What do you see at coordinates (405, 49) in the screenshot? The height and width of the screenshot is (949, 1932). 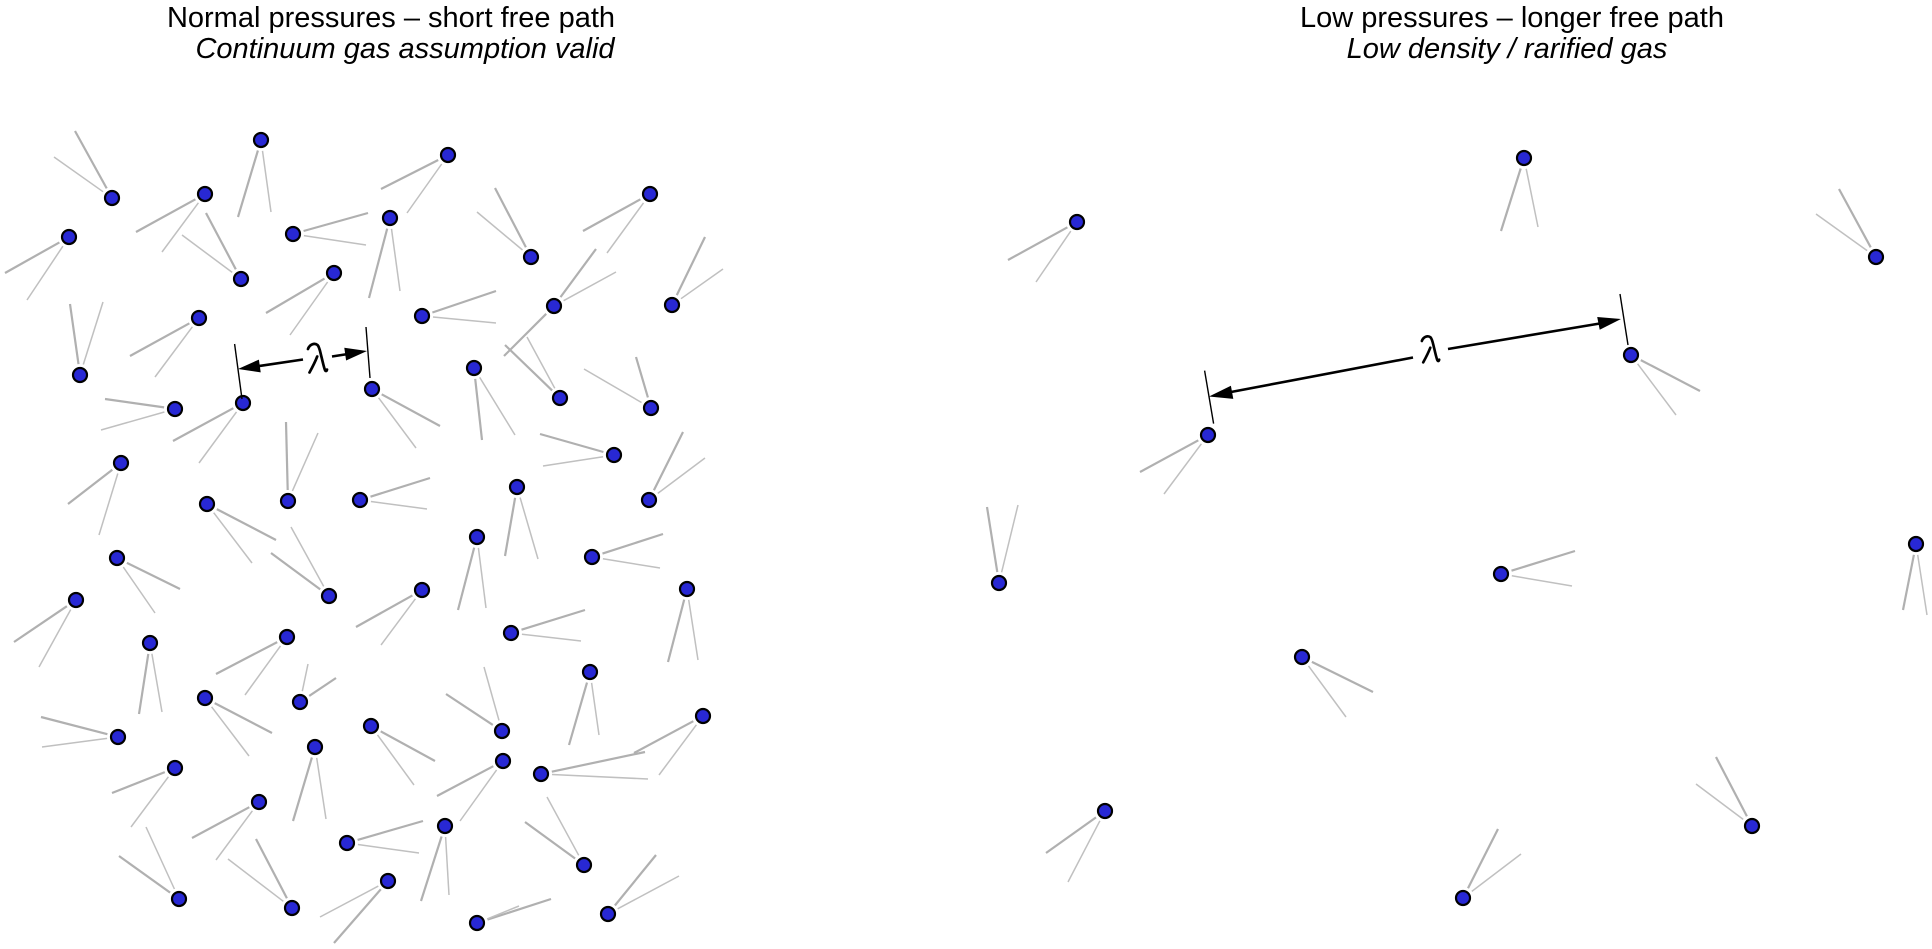 I see `svg-text: Continuum gas assumption valid` at bounding box center [405, 49].